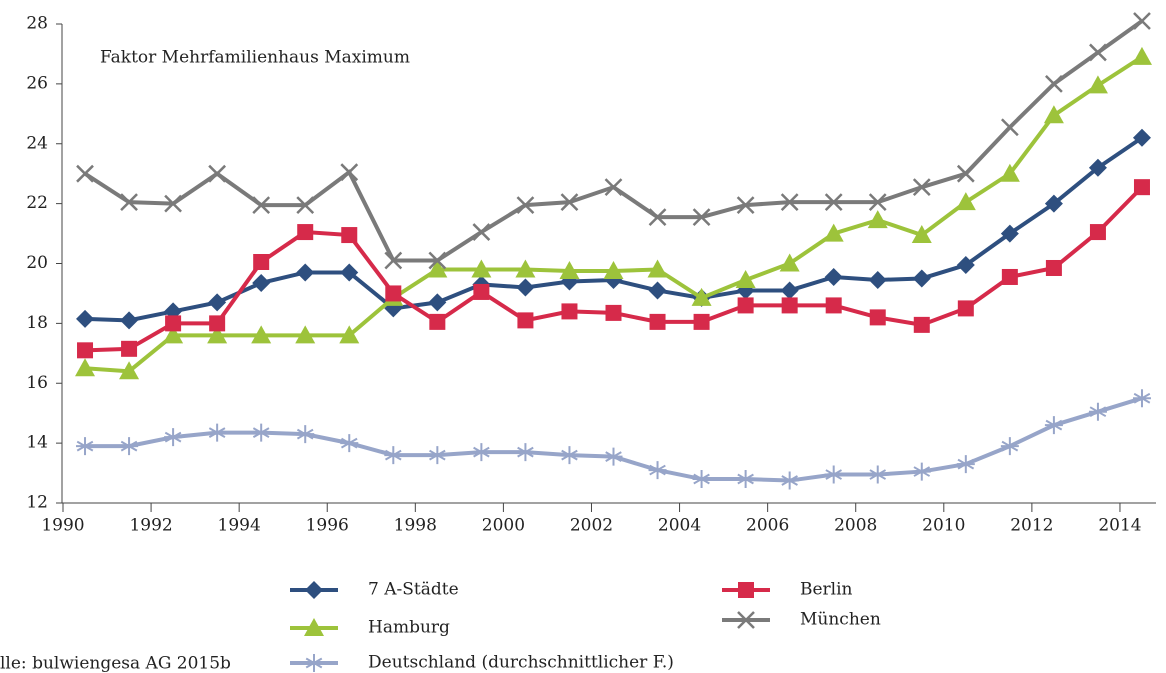 The width and height of the screenshot is (1166, 673). I want to click on x-tick-label: 1994, so click(239, 526).